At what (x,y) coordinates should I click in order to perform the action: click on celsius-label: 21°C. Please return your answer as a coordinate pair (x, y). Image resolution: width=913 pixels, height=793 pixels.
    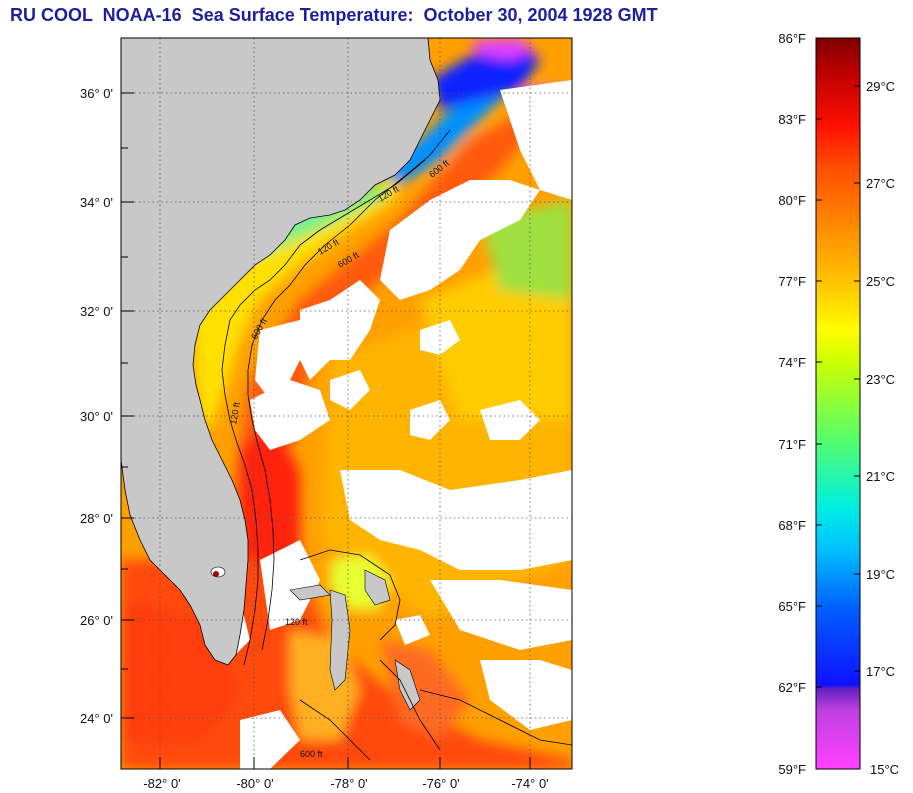
    Looking at the image, I should click on (880, 476).